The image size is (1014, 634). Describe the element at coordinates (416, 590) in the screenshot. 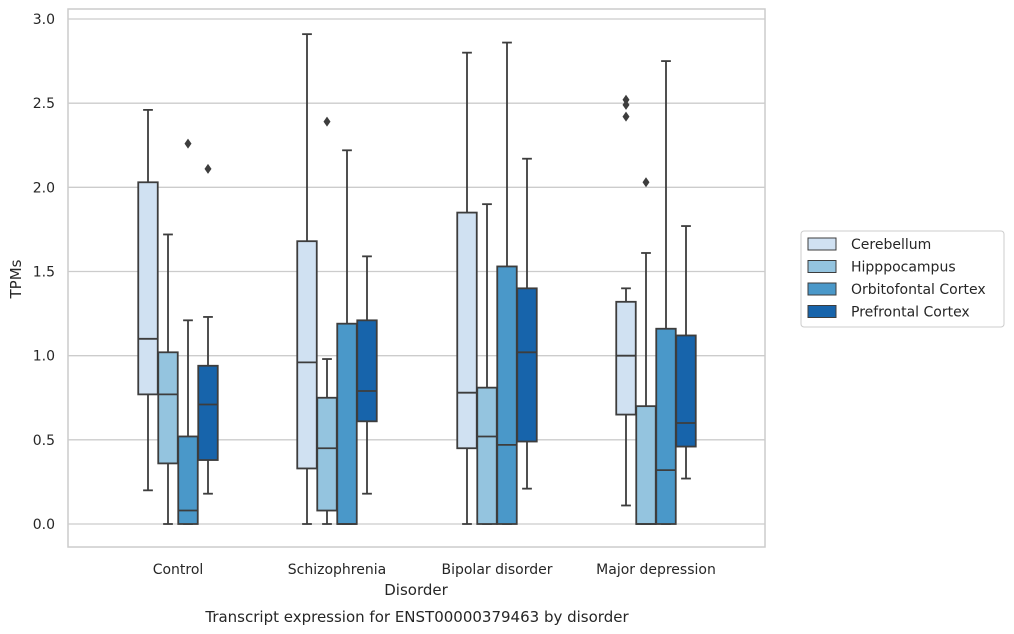

I see `x-axis-label: Disorder` at that location.